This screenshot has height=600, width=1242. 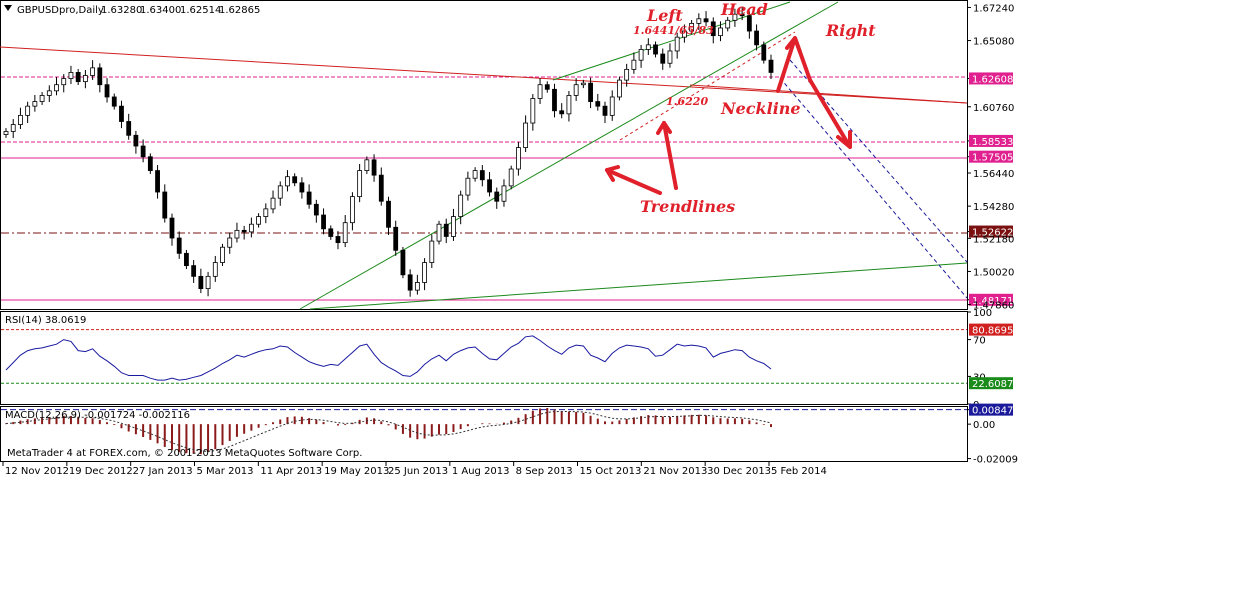 I want to click on annotation-left: Left, so click(x=664, y=15).